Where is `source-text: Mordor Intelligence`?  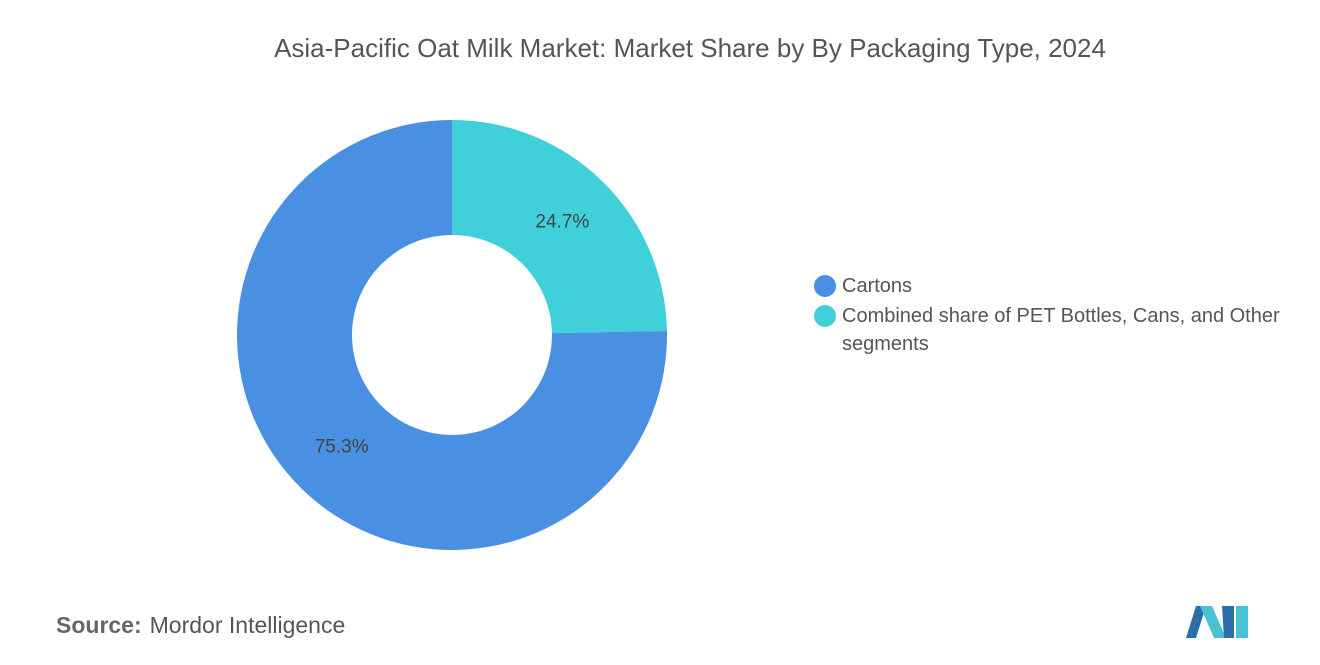 source-text: Mordor Intelligence is located at coordinates (247, 625).